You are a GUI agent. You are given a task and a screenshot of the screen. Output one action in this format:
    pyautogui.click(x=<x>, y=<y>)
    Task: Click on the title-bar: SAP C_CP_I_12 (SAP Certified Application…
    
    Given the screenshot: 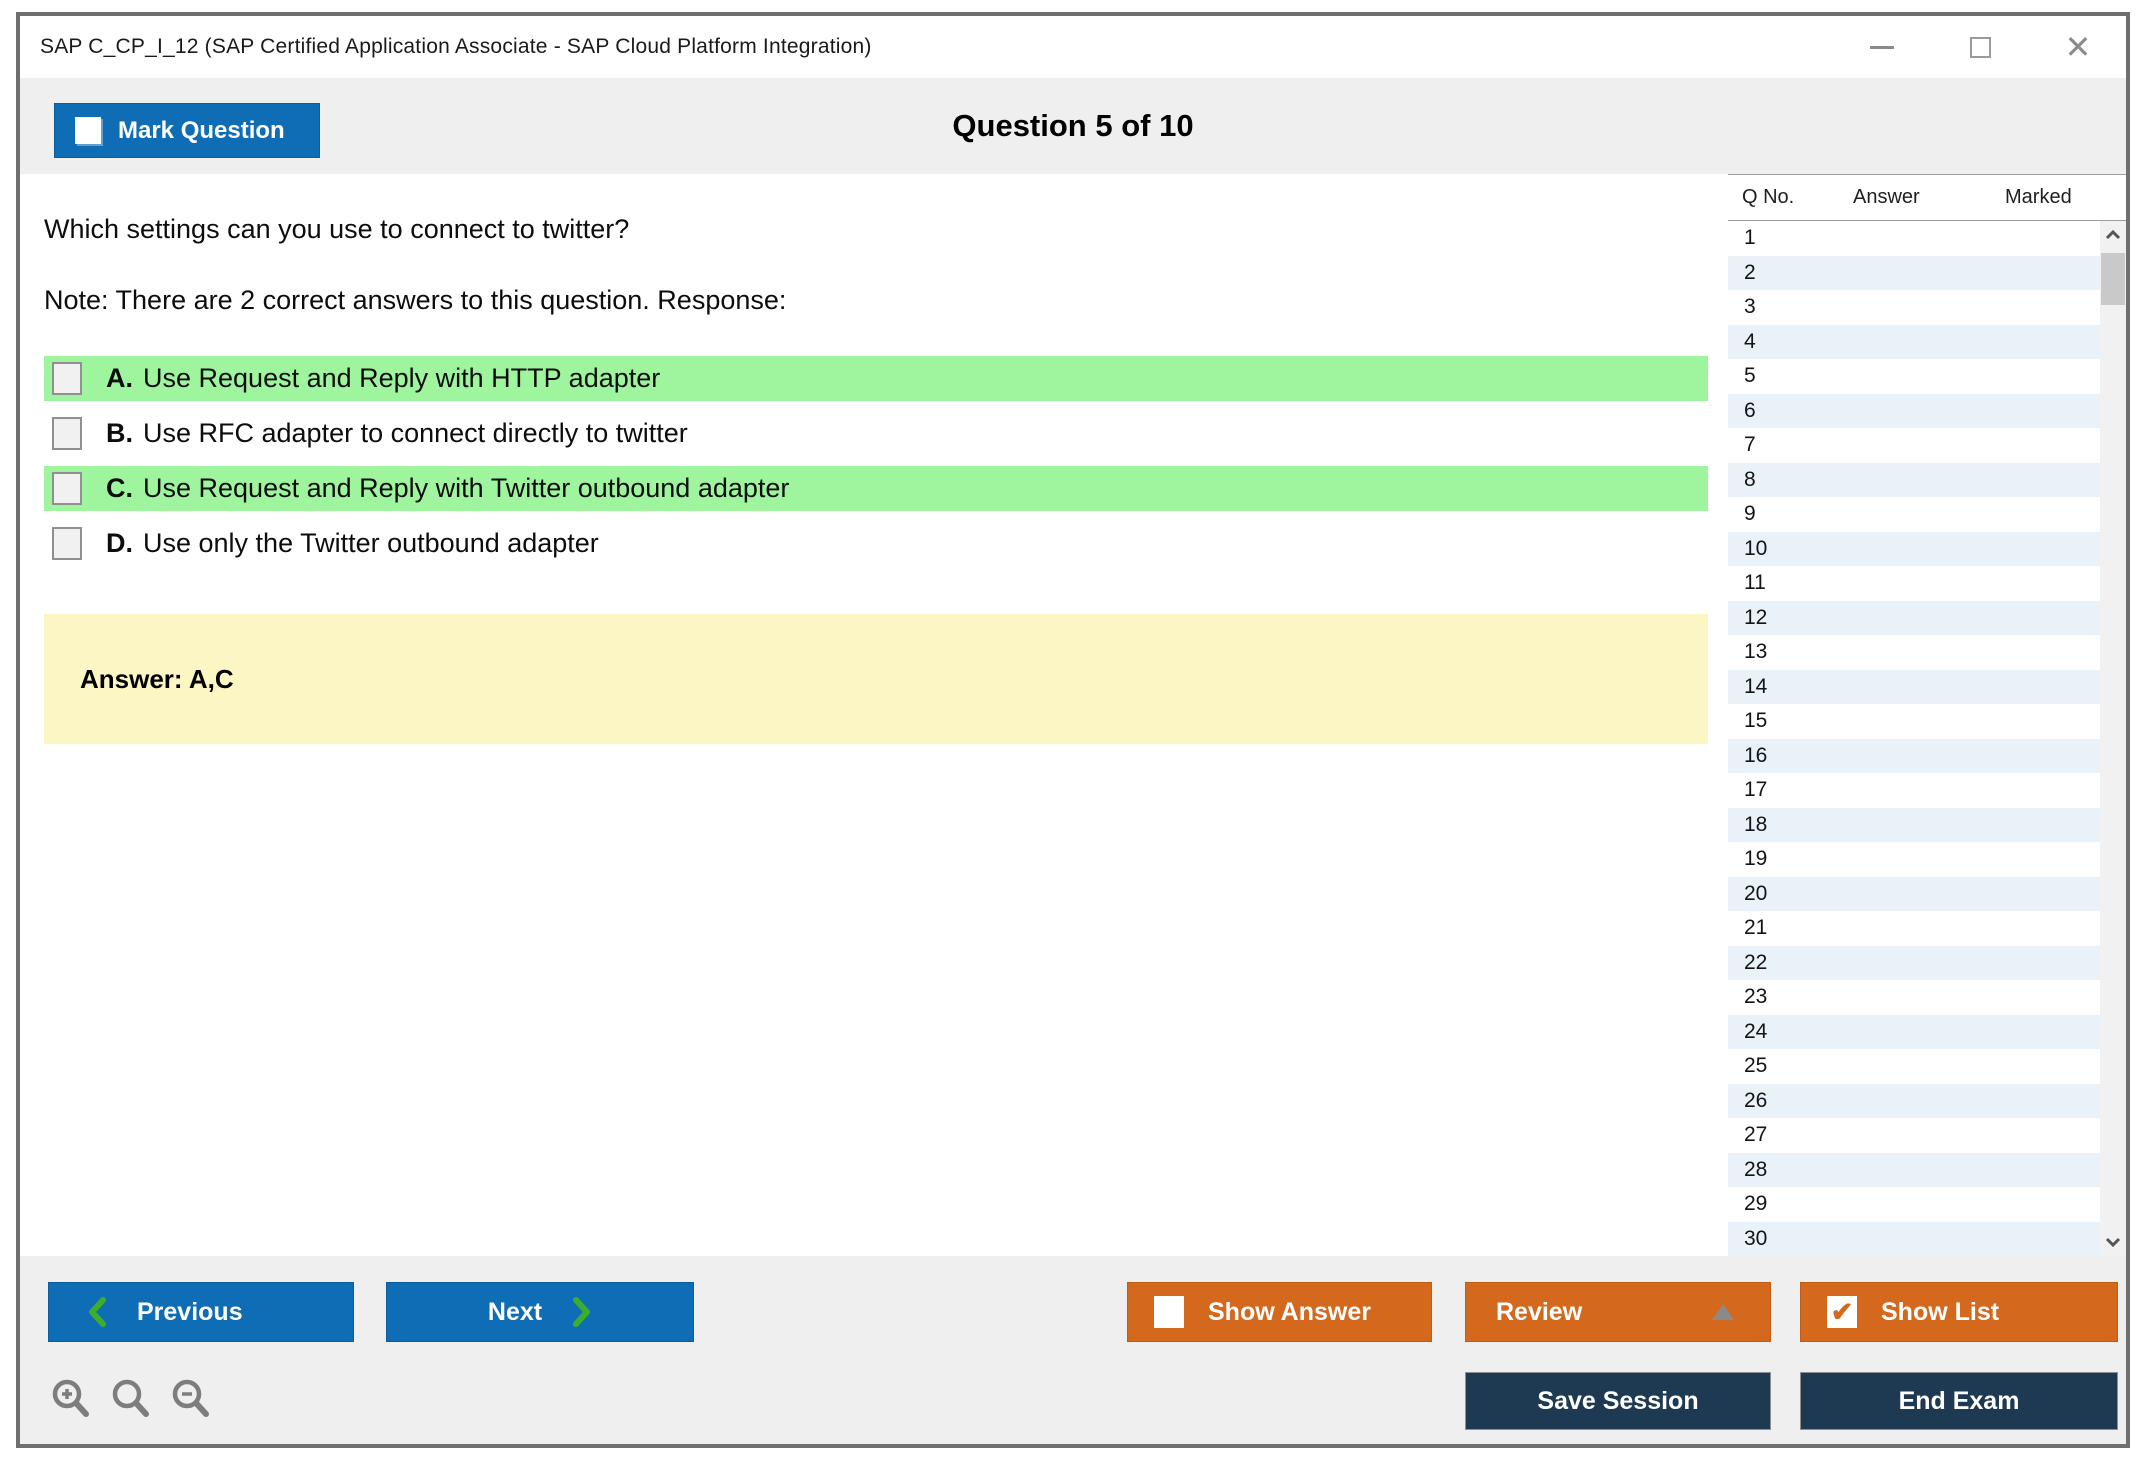 What is the action you would take?
    pyautogui.click(x=1073, y=47)
    